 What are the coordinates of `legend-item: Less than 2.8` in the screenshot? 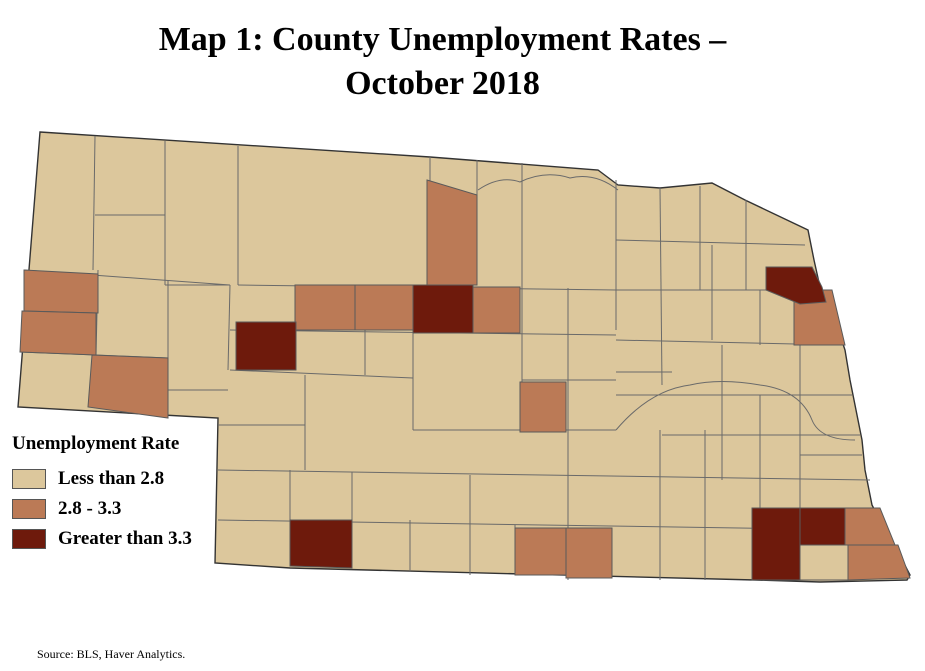 It's located at (102, 479).